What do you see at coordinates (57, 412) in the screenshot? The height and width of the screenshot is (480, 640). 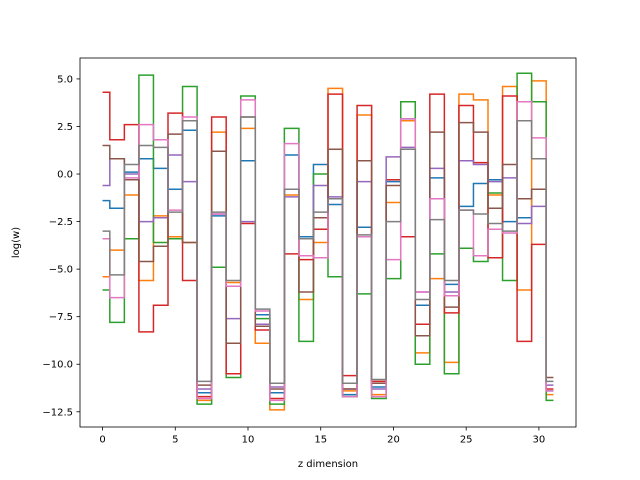 I see `y-tick-label: −12.5` at bounding box center [57, 412].